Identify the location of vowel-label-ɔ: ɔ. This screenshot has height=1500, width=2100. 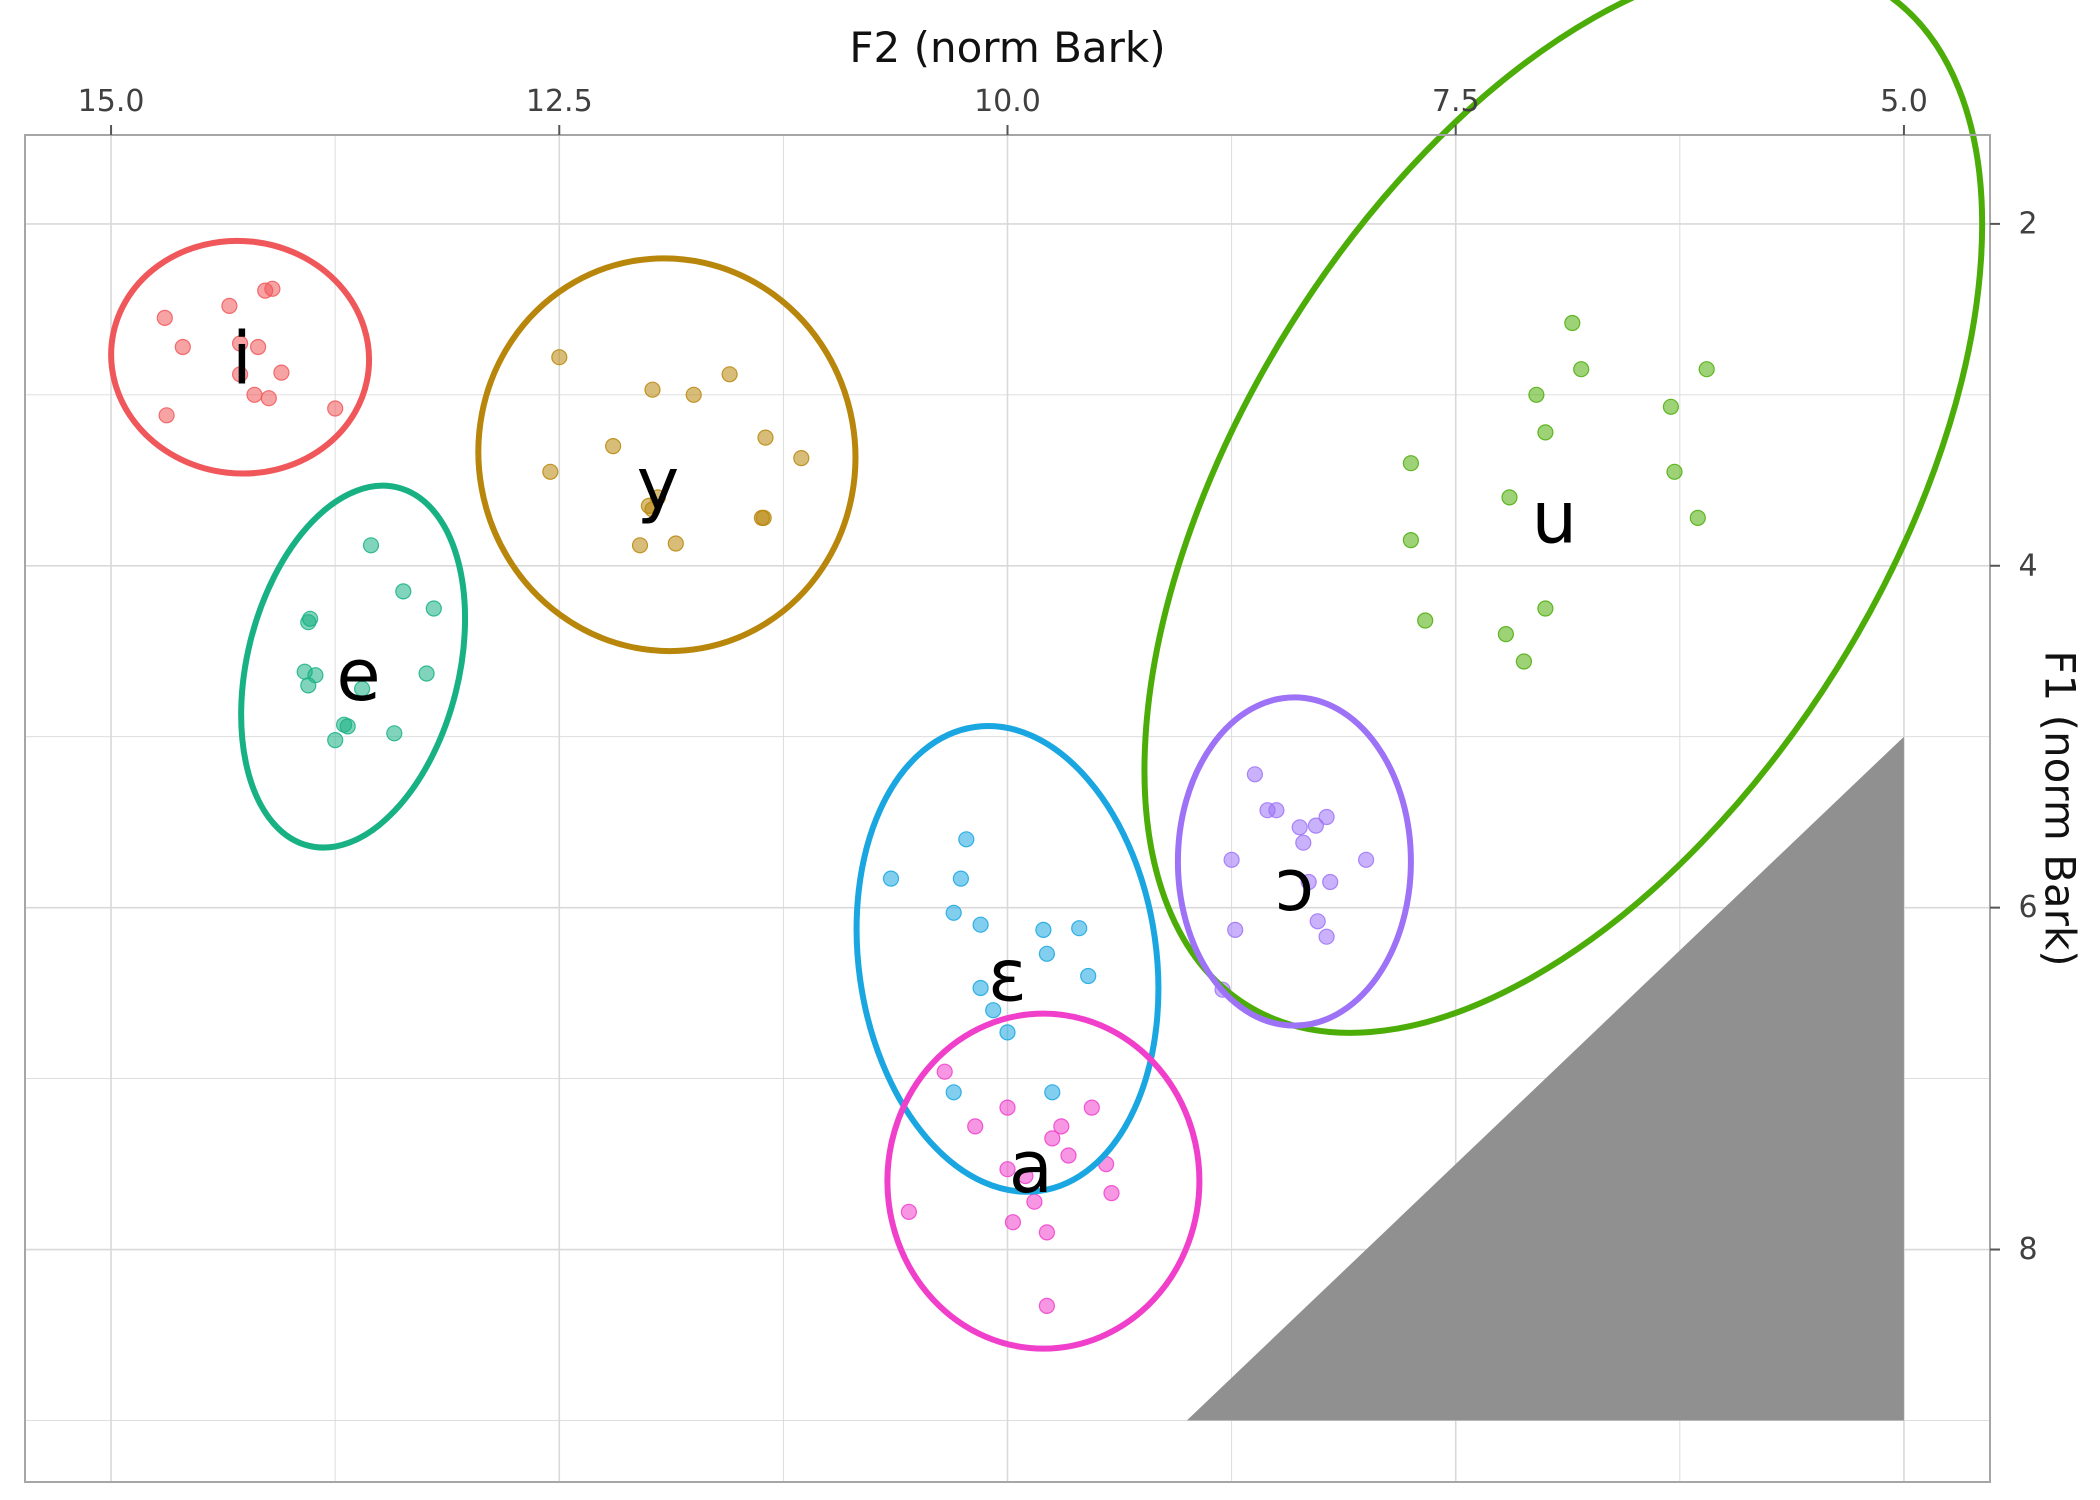
(1295, 885).